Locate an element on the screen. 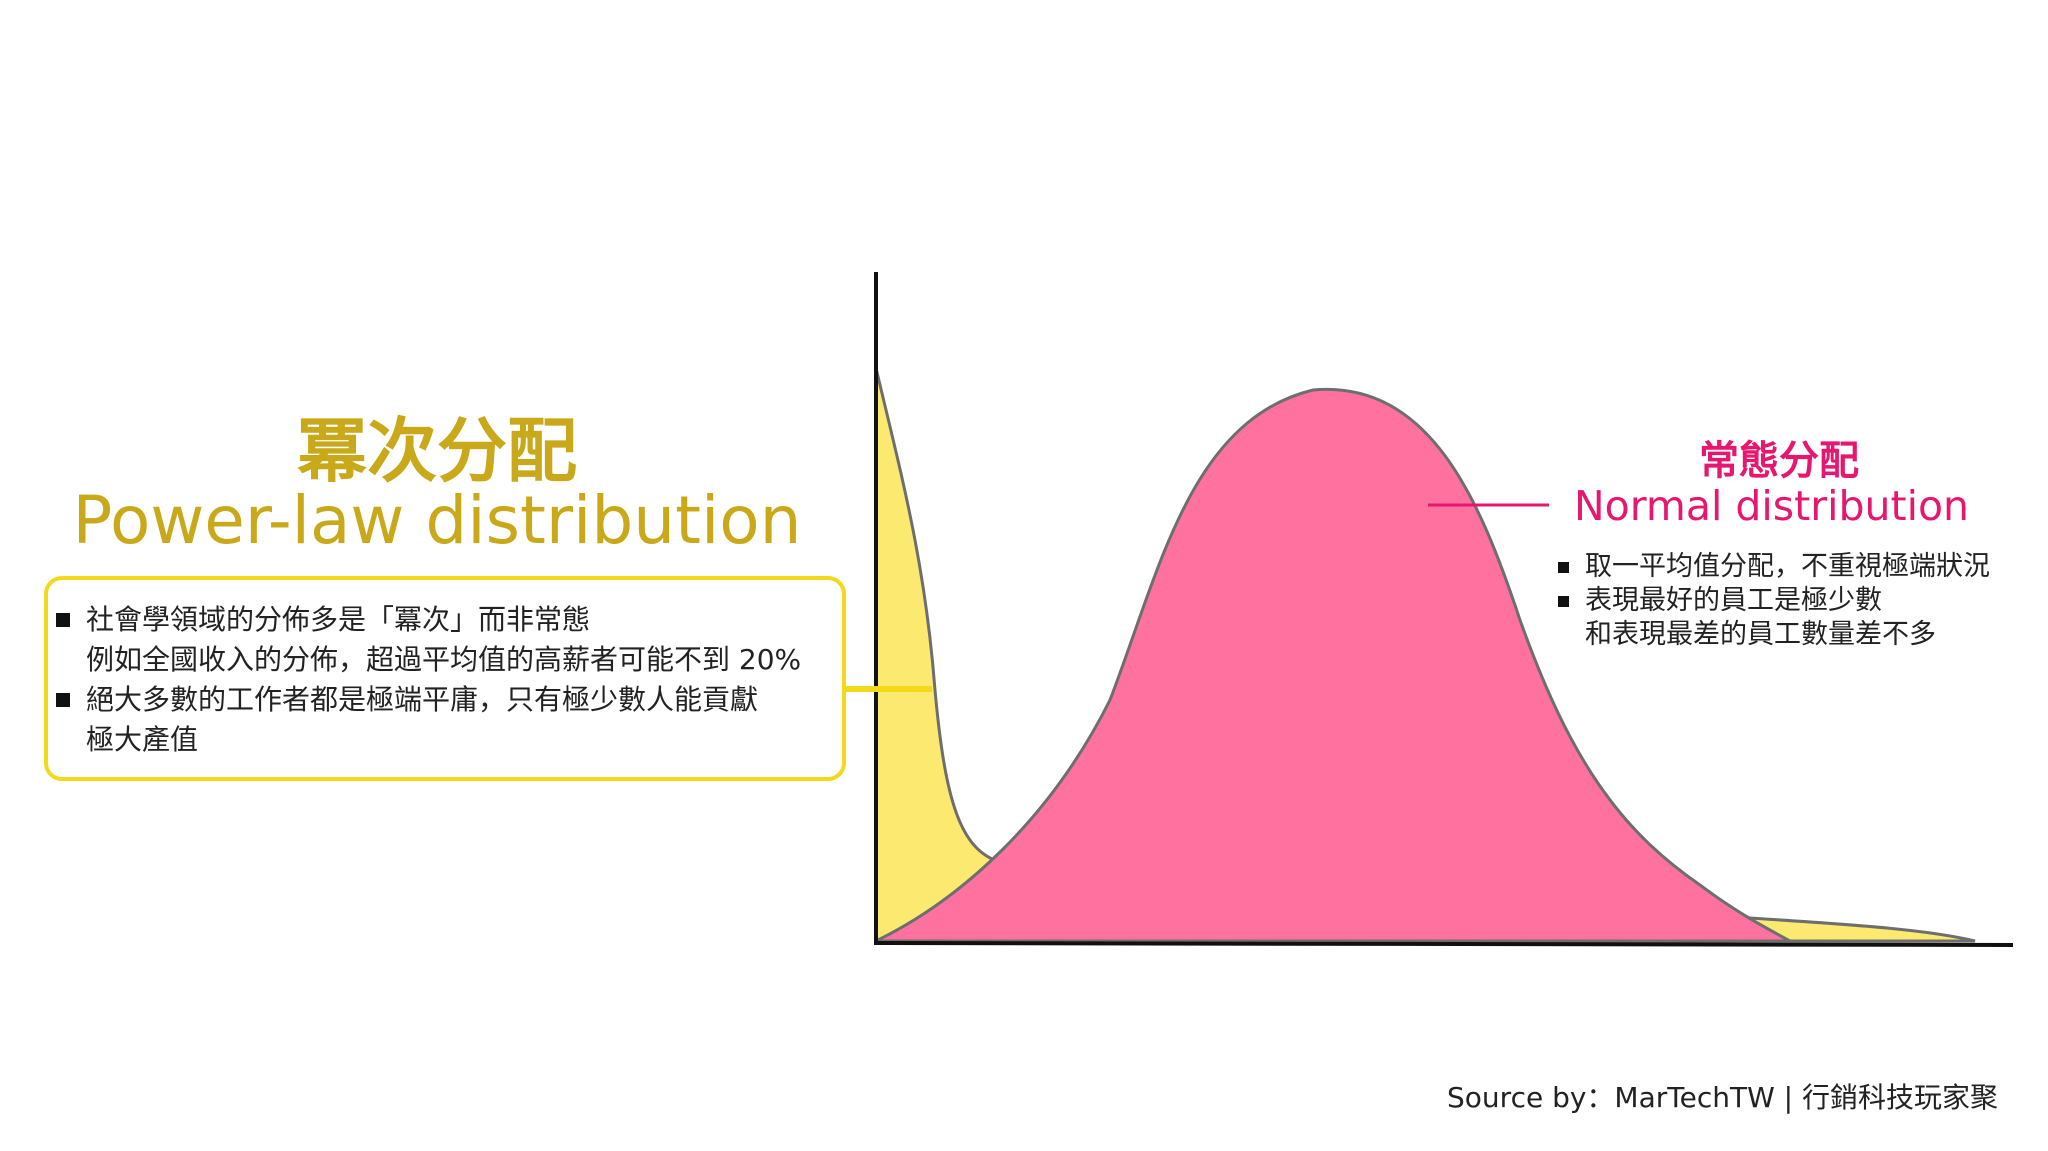  normal-bullets: 取一平均值分配，不重視極端狀況 表現最好的員工是極少數 和表現最差的員工數量差不多 is located at coordinates (1774, 601).